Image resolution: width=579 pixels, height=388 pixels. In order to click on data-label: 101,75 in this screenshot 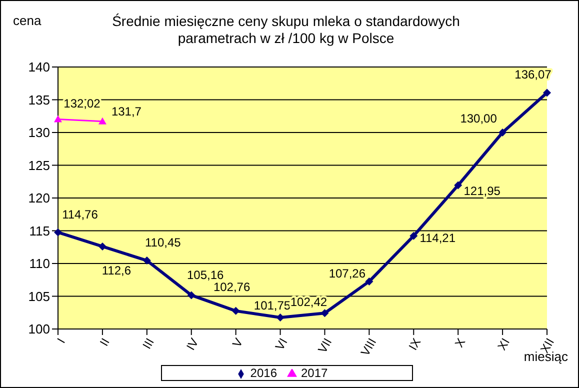, I will do `click(272, 305)`.